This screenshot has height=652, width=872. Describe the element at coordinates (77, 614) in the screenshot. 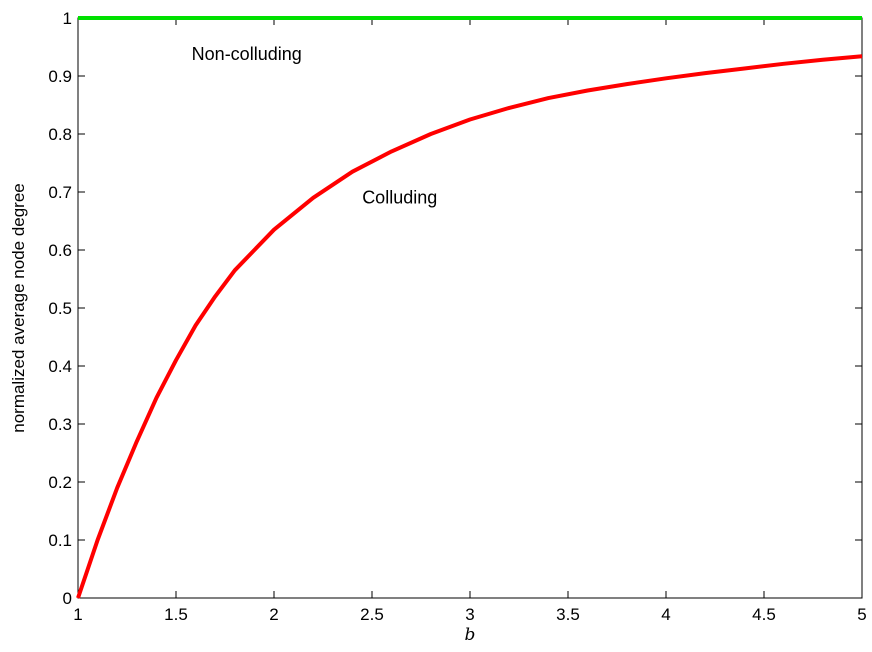

I see `x-tick-label: 1` at that location.